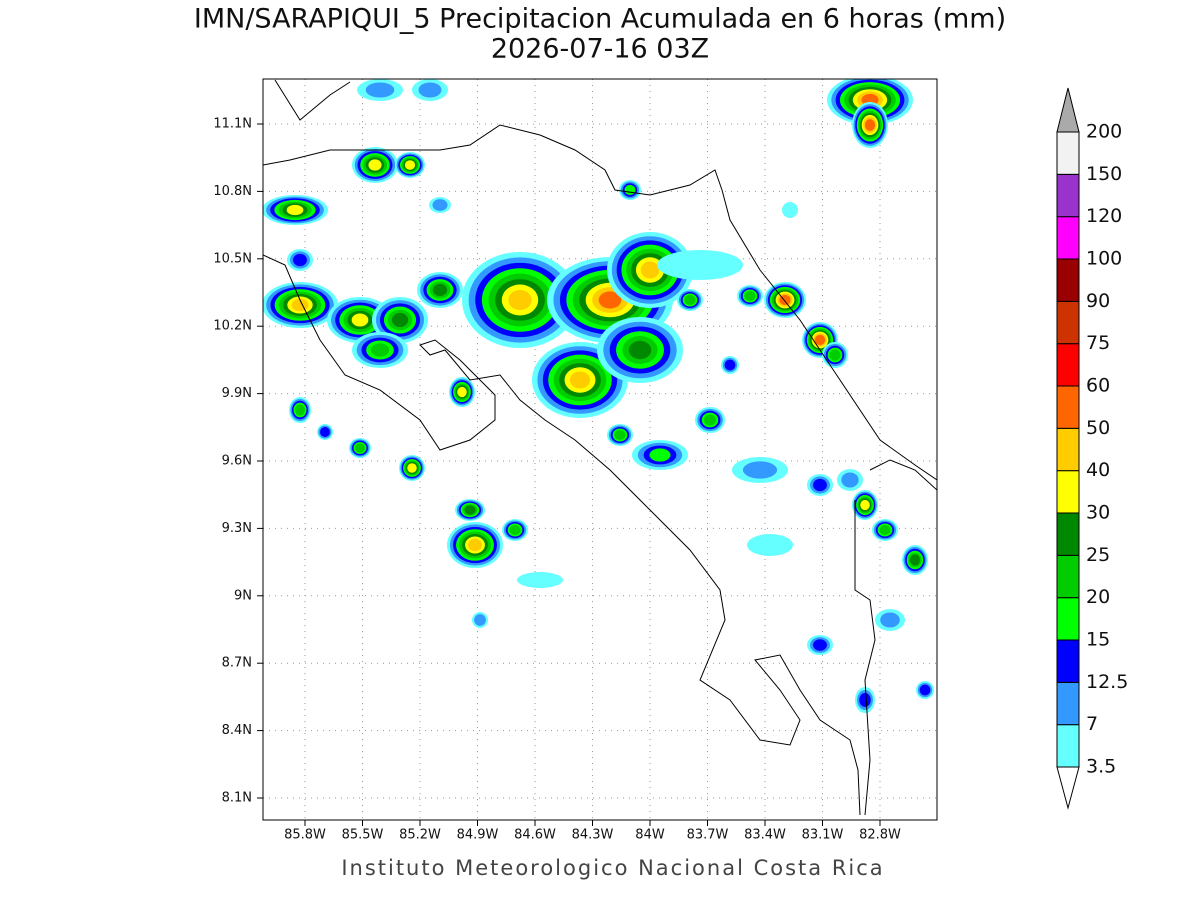  I want to click on colorbar-label: 25, so click(1098, 555).